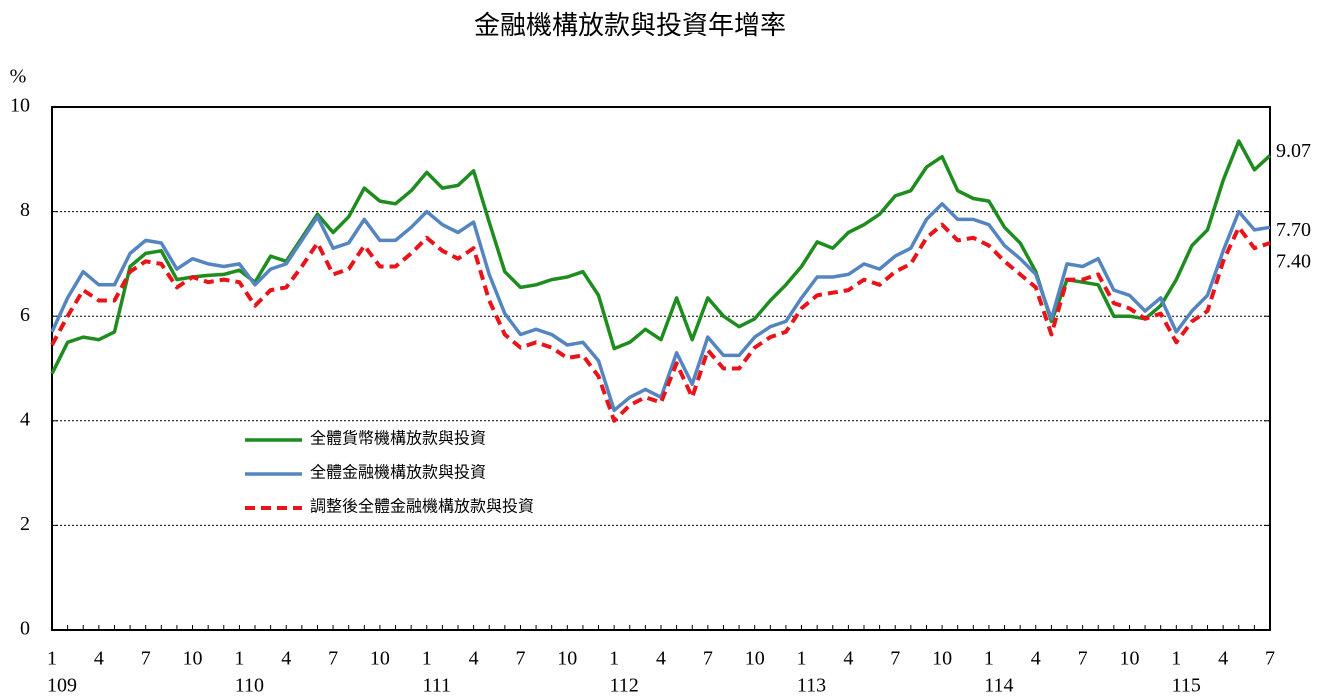 This screenshot has width=1317, height=700. What do you see at coordinates (62, 686) in the screenshot?
I see `x-group-label: 109` at bounding box center [62, 686].